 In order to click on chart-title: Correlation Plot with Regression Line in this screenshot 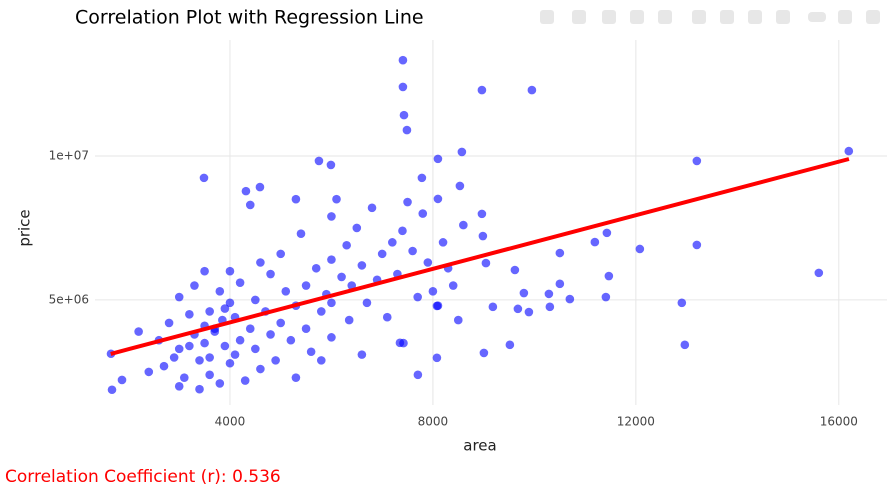, I will do `click(249, 18)`.